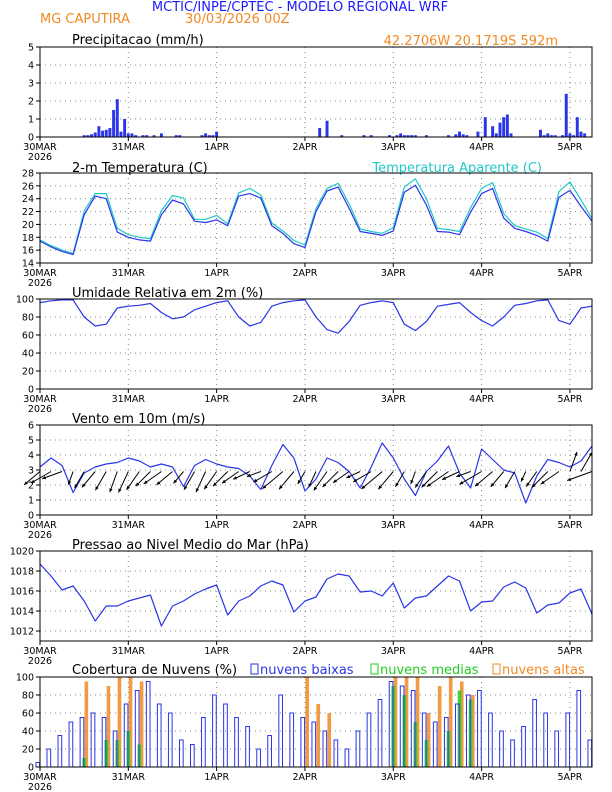 The image size is (612, 792). I want to click on header-title: MCTIC/INPE/CPTEC - MODELO REGIONAL WRF, so click(300, 7).